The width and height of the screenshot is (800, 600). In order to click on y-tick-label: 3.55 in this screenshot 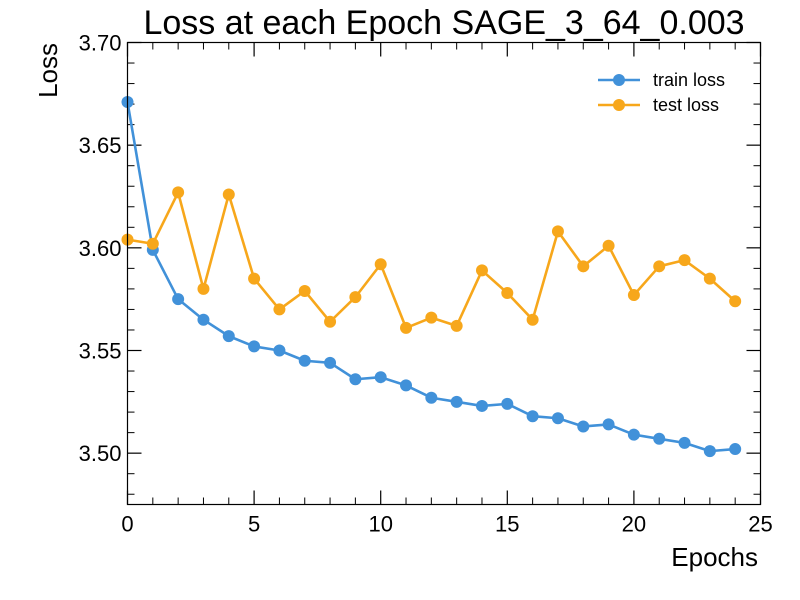, I will do `click(100, 351)`.